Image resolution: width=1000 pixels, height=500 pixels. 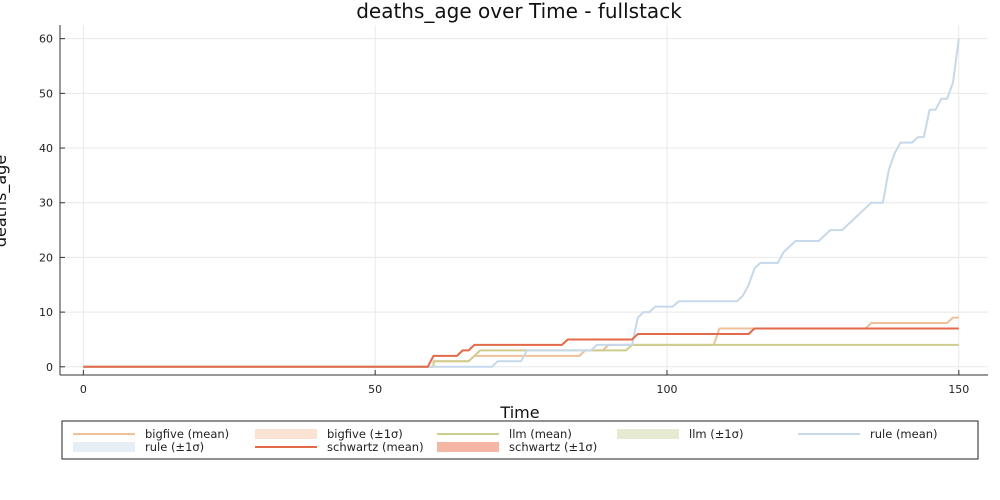 What do you see at coordinates (46, 312) in the screenshot?
I see `y-tick-label: 10` at bounding box center [46, 312].